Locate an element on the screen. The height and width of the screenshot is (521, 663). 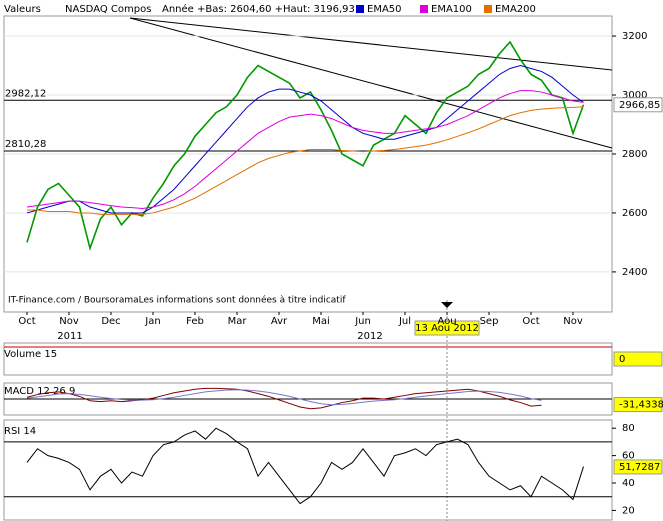
x-tick-label: Jul is located at coordinates (404, 321).